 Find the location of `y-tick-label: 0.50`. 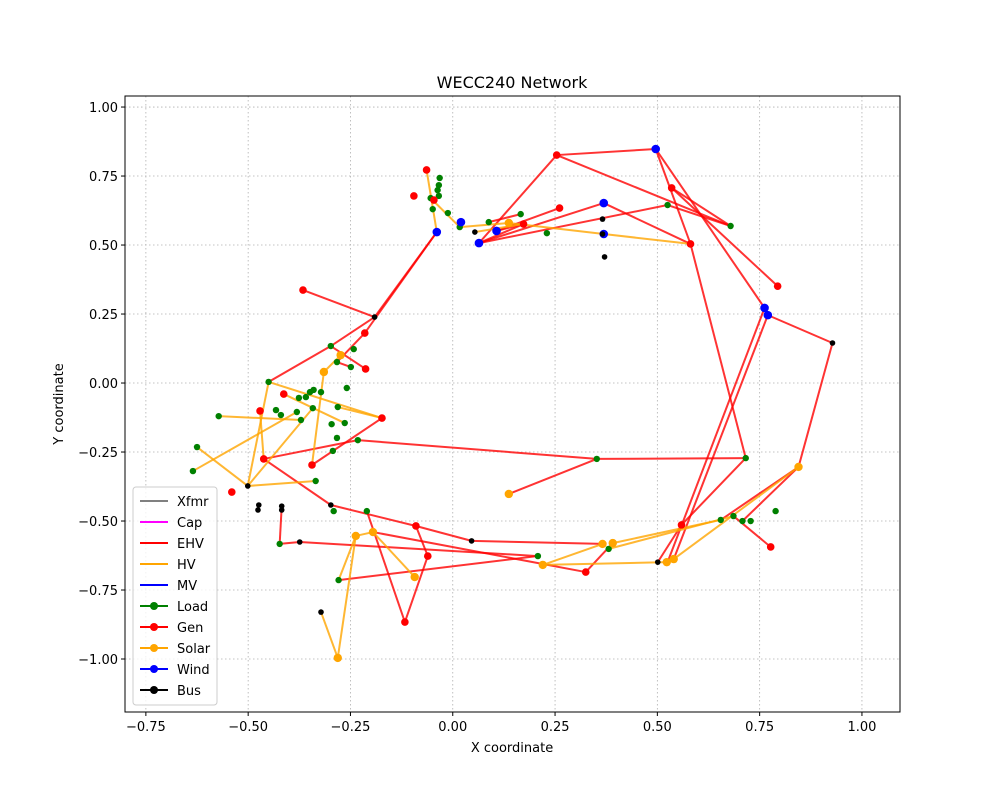

y-tick-label: 0.50 is located at coordinates (103, 246).